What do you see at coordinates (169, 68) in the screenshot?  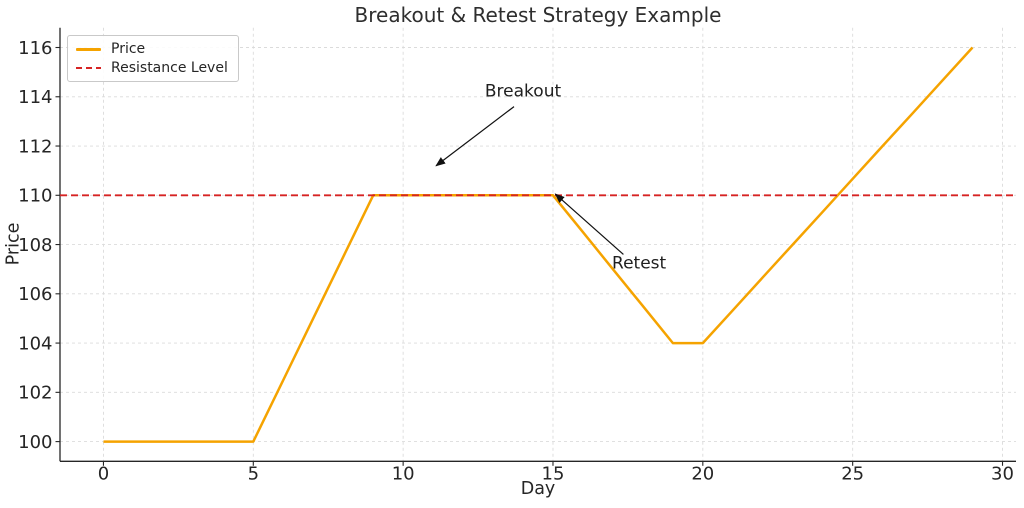 I see `legend-label-resistance: Resistance Level` at bounding box center [169, 68].